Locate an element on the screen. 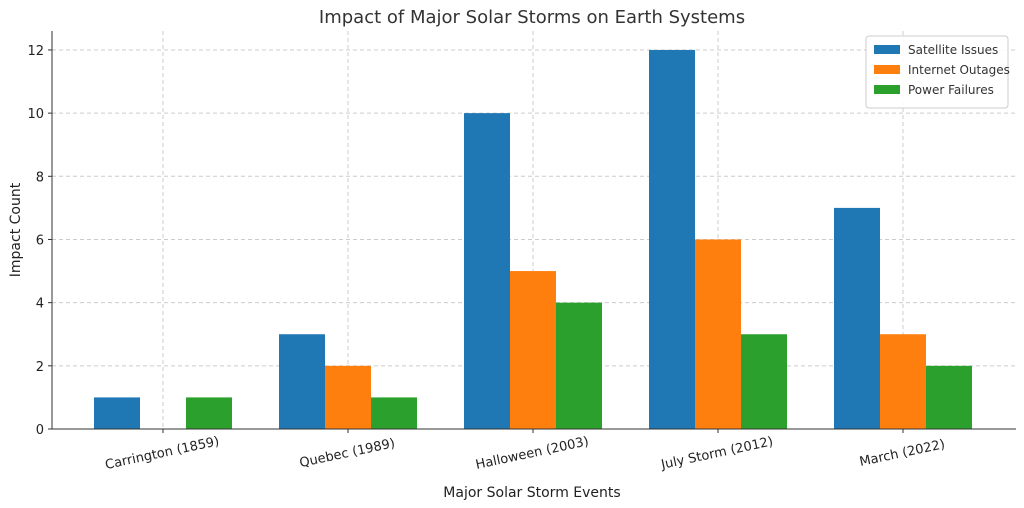 Image resolution: width=1024 pixels, height=508 pixels. x-axis-label: Major Solar Storm Events is located at coordinates (531, 493).